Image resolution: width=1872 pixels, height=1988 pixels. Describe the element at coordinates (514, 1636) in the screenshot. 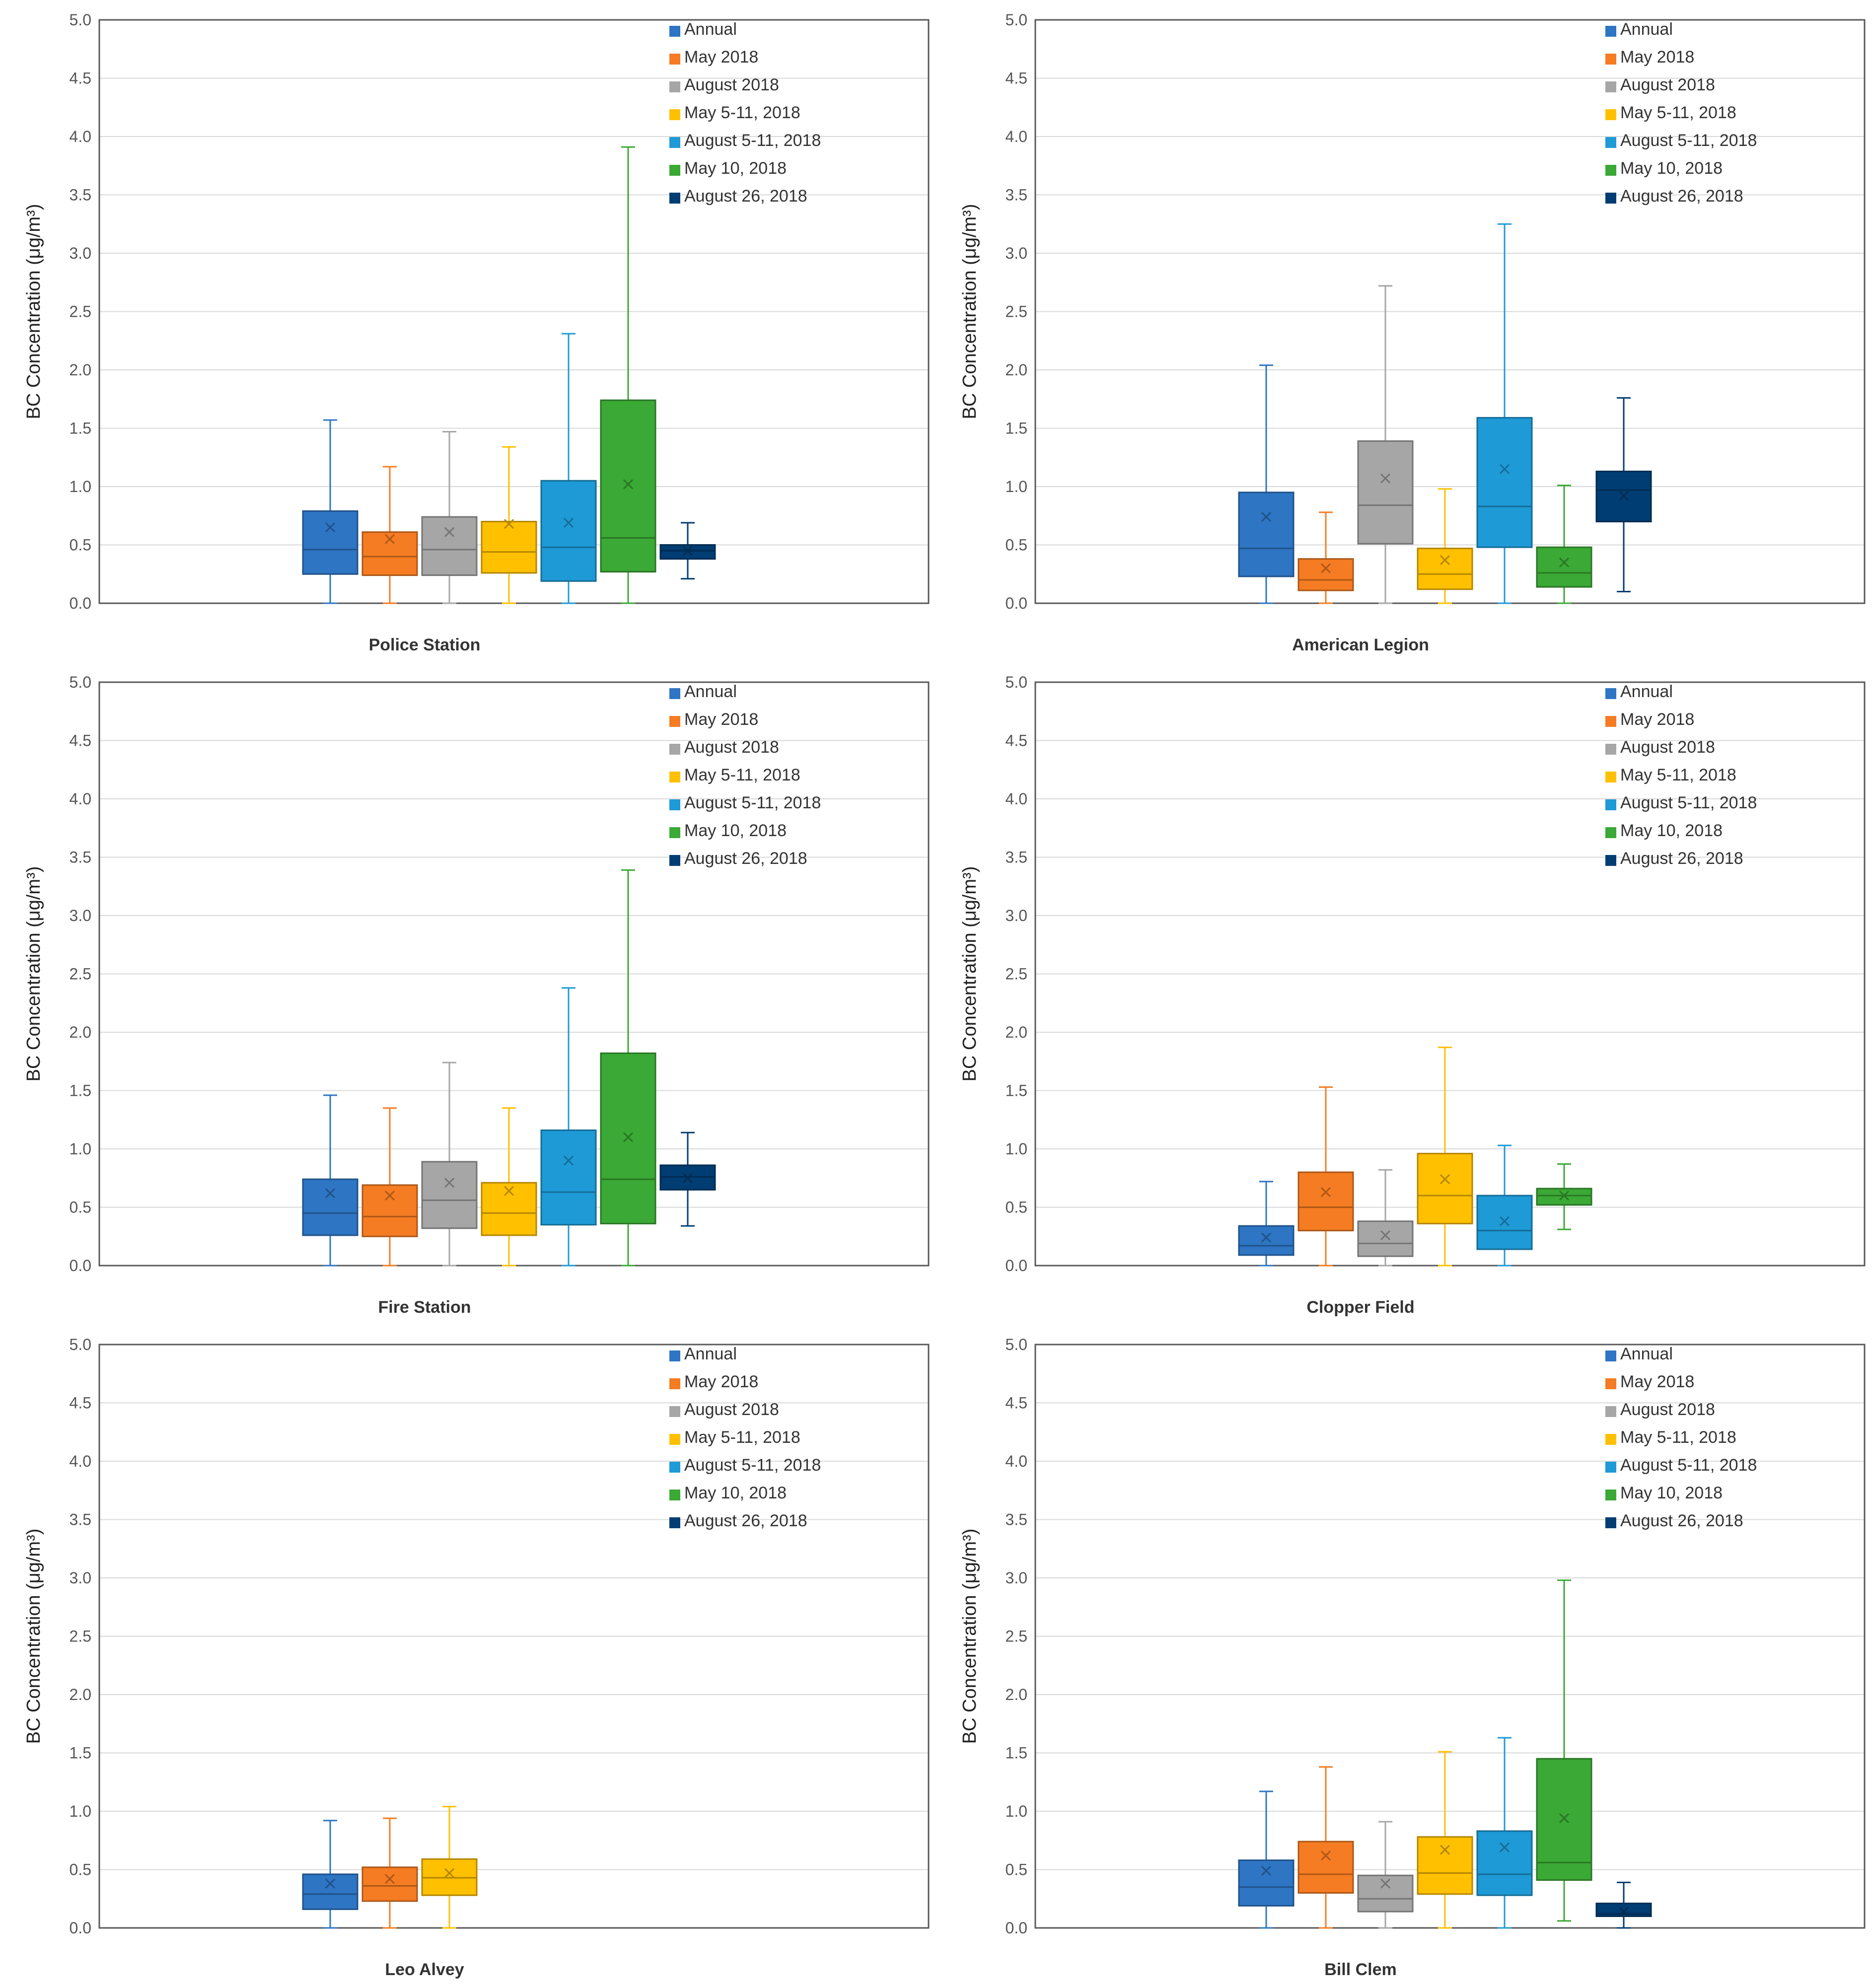

I see `plot-frame` at that location.